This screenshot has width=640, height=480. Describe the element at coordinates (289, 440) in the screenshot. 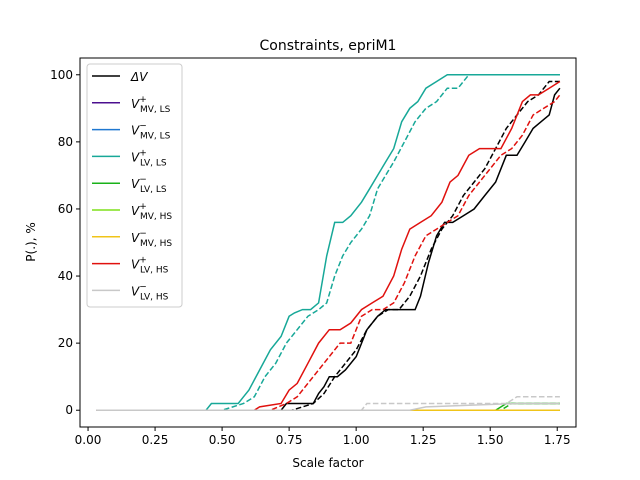

I see `x-tick-label: 0.75` at that location.